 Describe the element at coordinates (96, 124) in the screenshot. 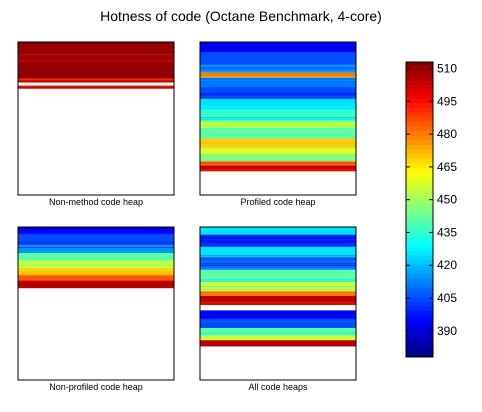

I see `heatmap-panel: Non-method code heap` at that location.